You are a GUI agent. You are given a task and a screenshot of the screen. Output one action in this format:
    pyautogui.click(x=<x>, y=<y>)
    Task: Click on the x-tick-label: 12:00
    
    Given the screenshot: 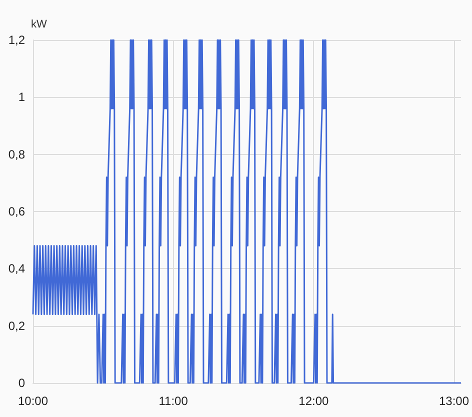 What is the action you would take?
    pyautogui.click(x=313, y=401)
    